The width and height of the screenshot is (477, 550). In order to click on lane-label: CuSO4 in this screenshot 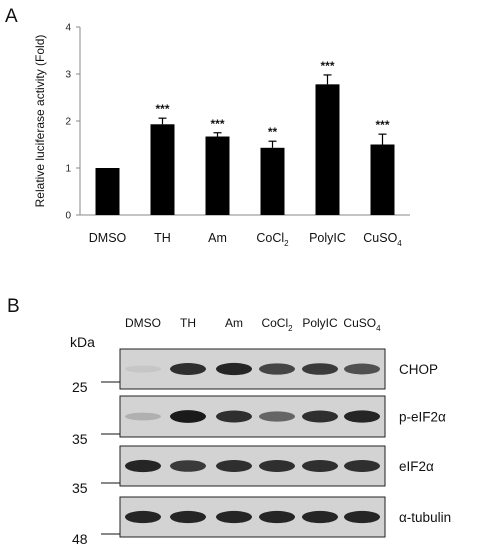, I will do `click(362, 324)`.